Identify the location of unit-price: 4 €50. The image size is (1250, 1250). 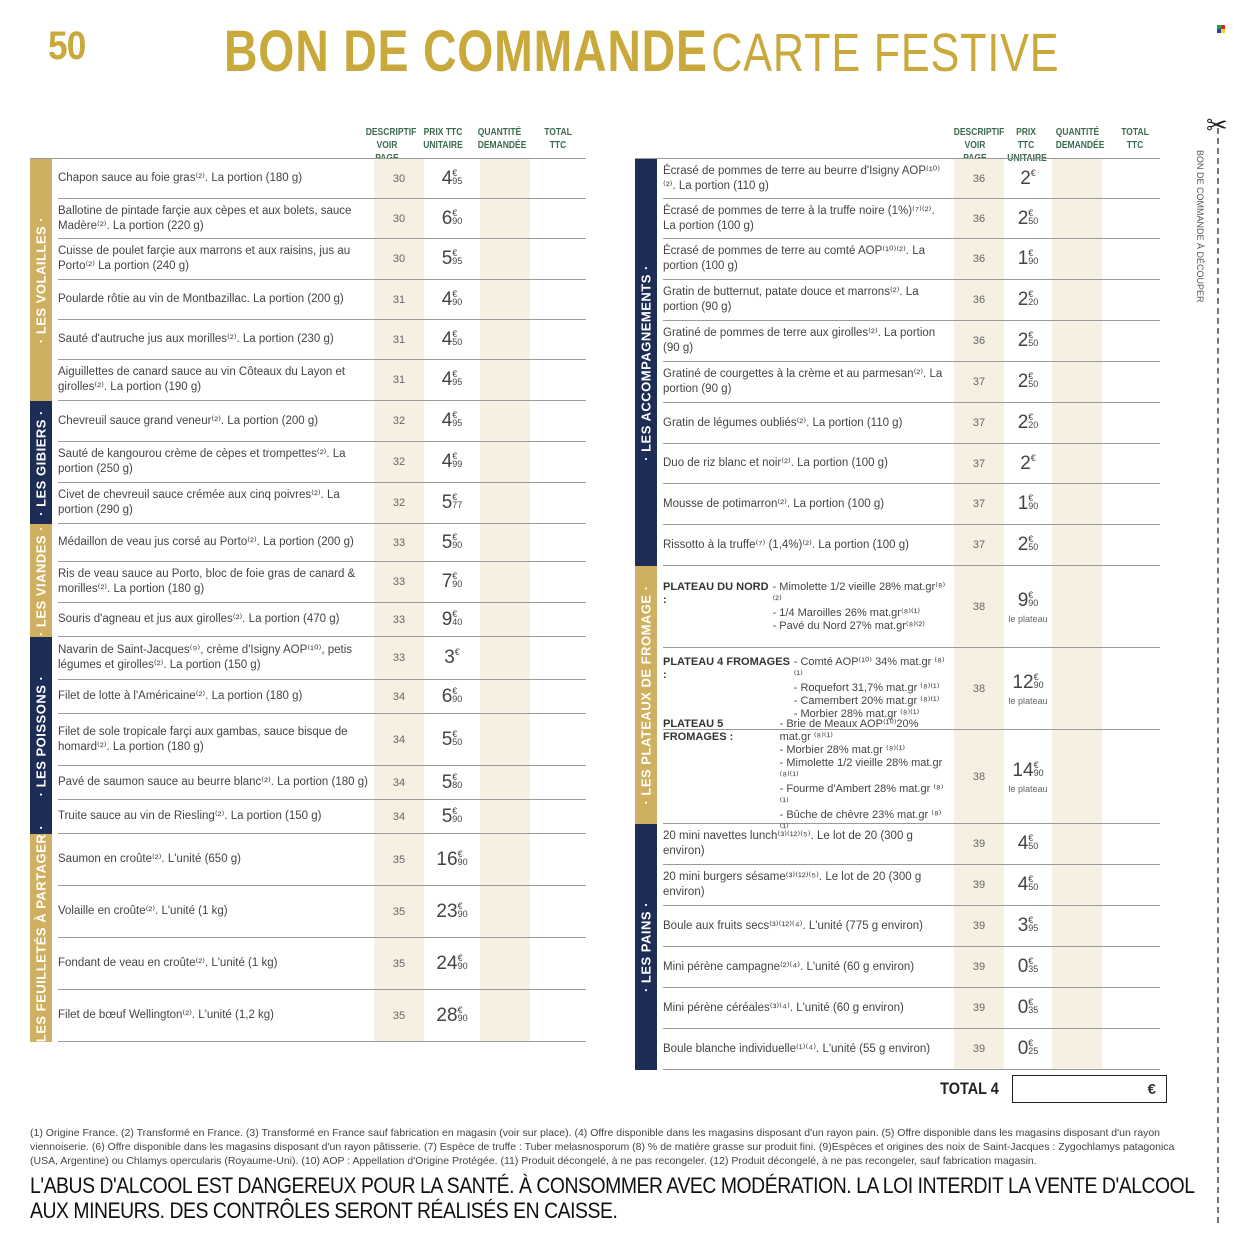
(452, 339).